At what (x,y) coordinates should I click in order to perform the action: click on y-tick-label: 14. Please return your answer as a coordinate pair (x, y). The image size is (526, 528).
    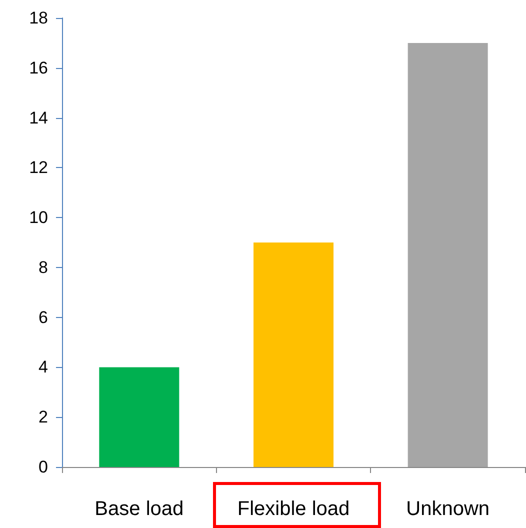
    Looking at the image, I should click on (38, 118).